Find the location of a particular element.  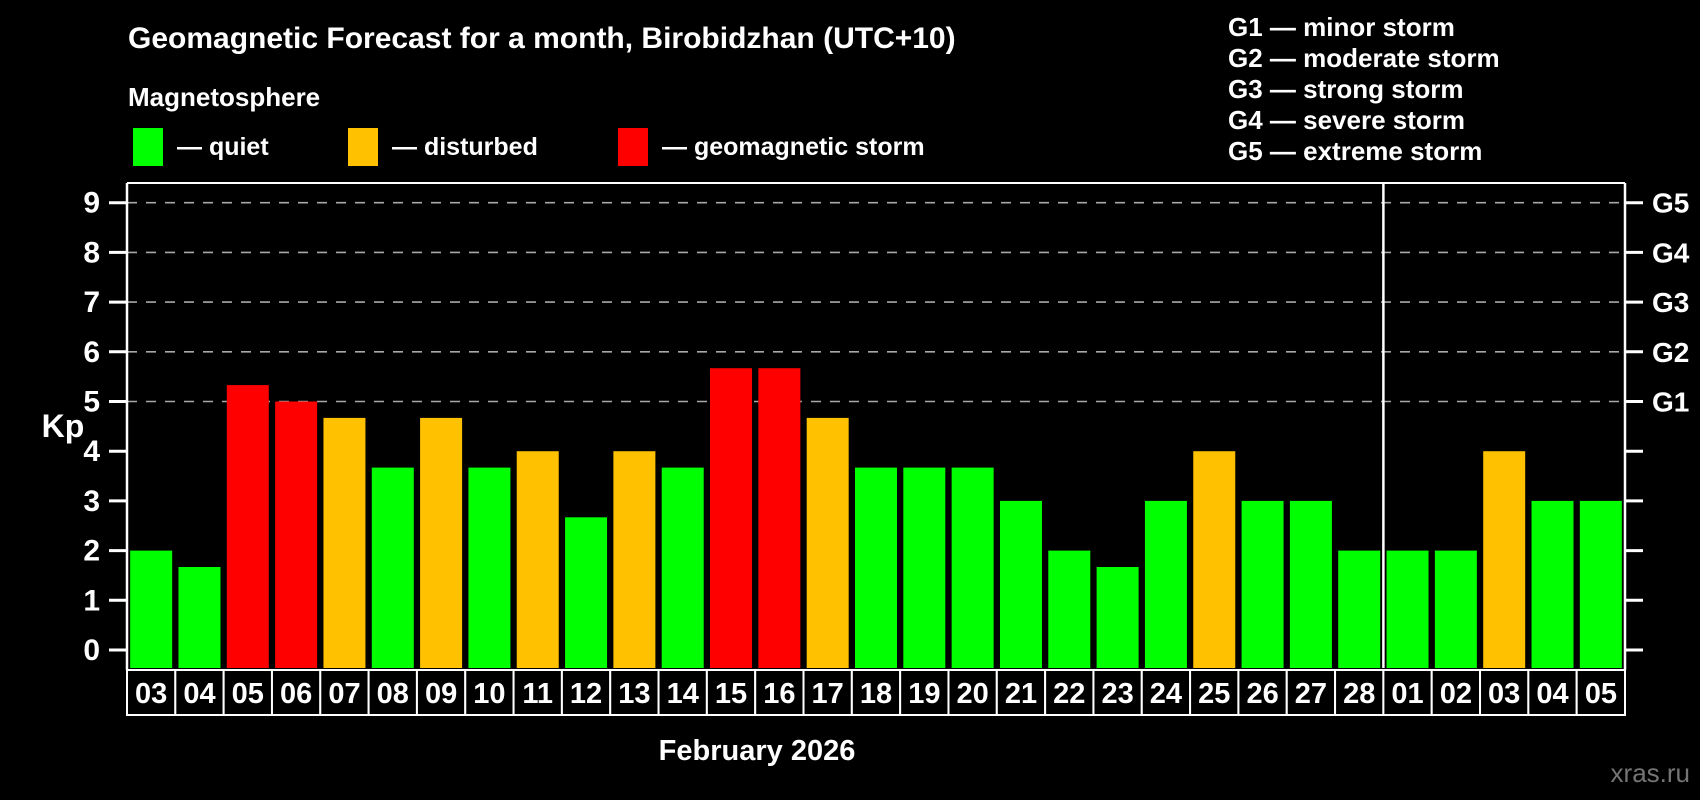

y-axis-label-2: 2 is located at coordinates (91, 551).